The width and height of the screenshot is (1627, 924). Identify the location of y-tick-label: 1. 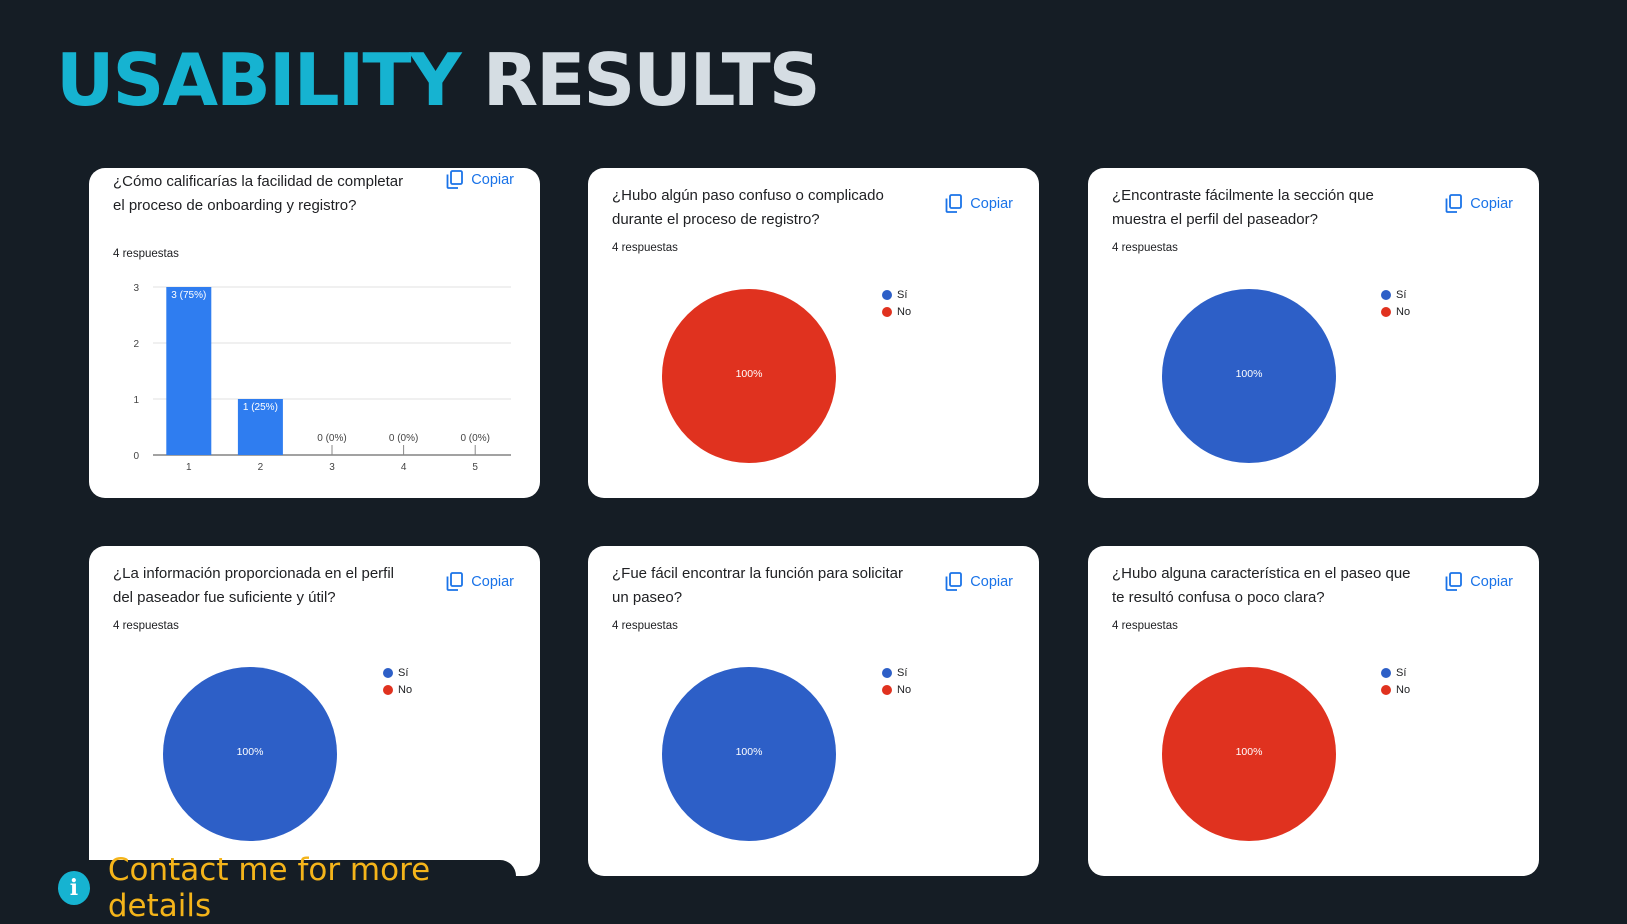
(136, 400).